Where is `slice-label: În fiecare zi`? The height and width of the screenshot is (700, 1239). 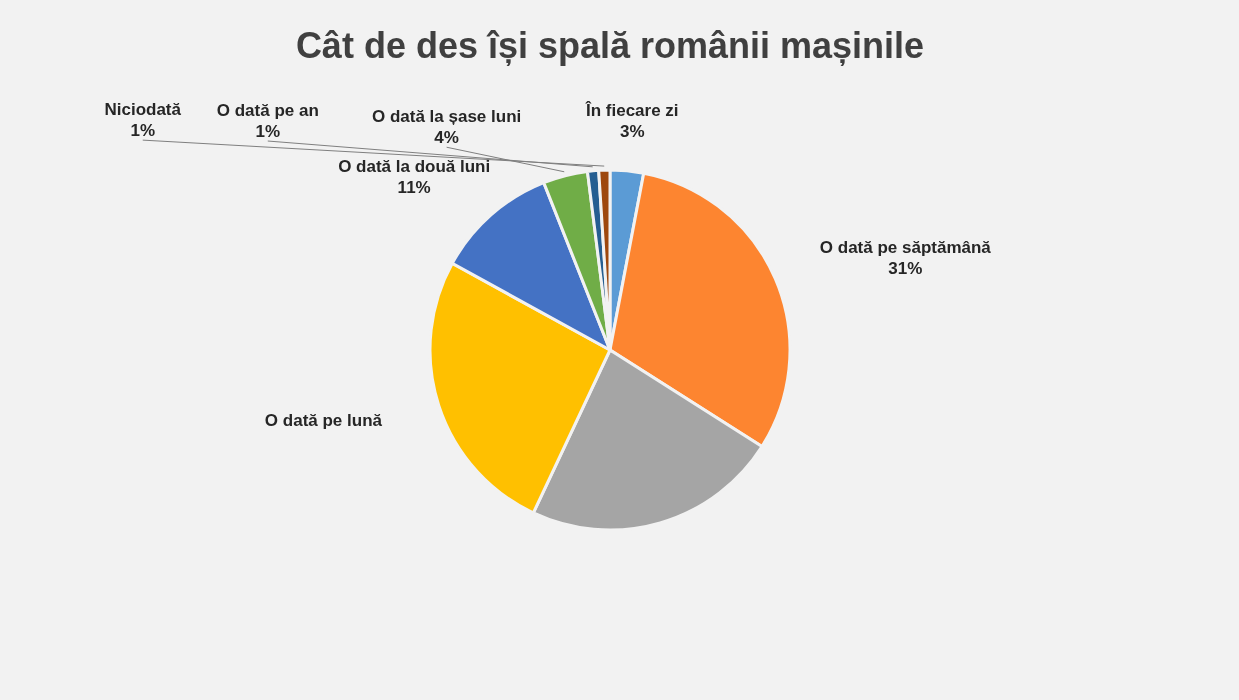 slice-label: În fiecare zi is located at coordinates (631, 110).